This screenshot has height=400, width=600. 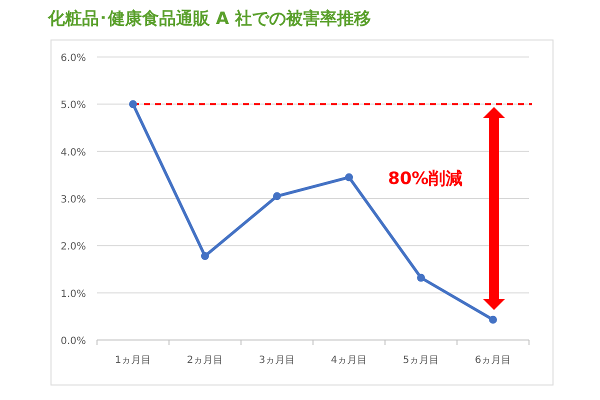 I want to click on x-tick-label: 4ヵ月目, so click(x=349, y=360).